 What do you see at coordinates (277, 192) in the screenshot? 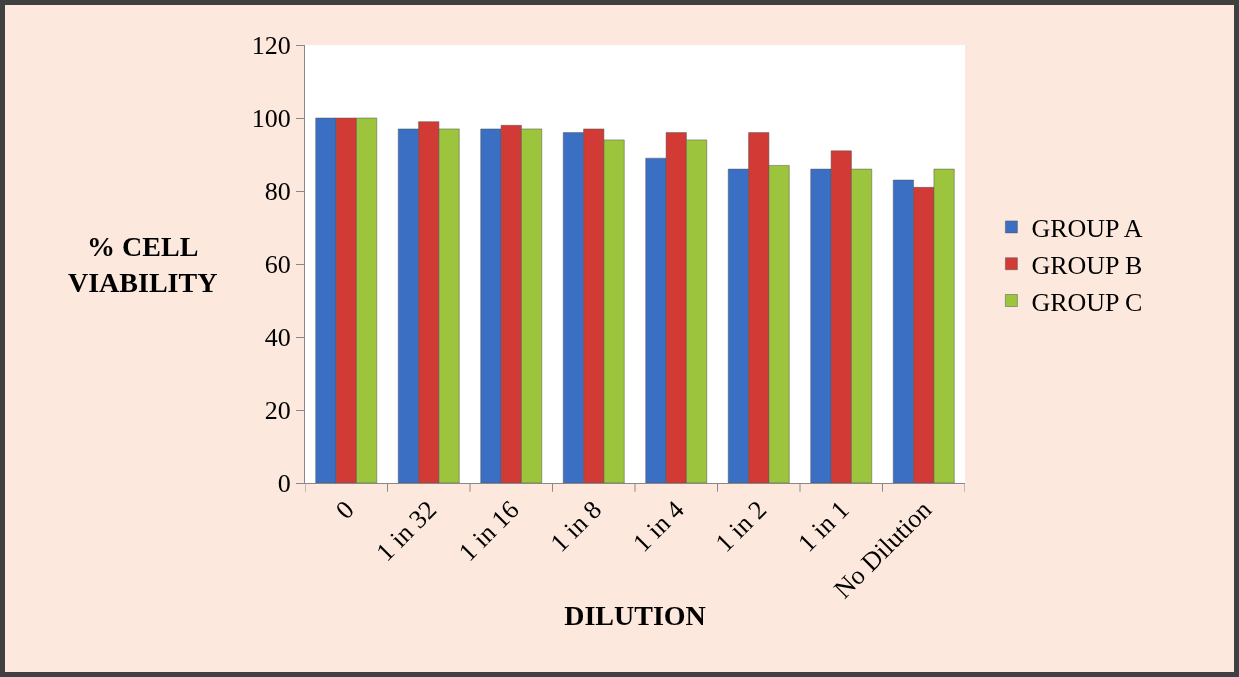
I see `y-tick-label: 80` at bounding box center [277, 192].